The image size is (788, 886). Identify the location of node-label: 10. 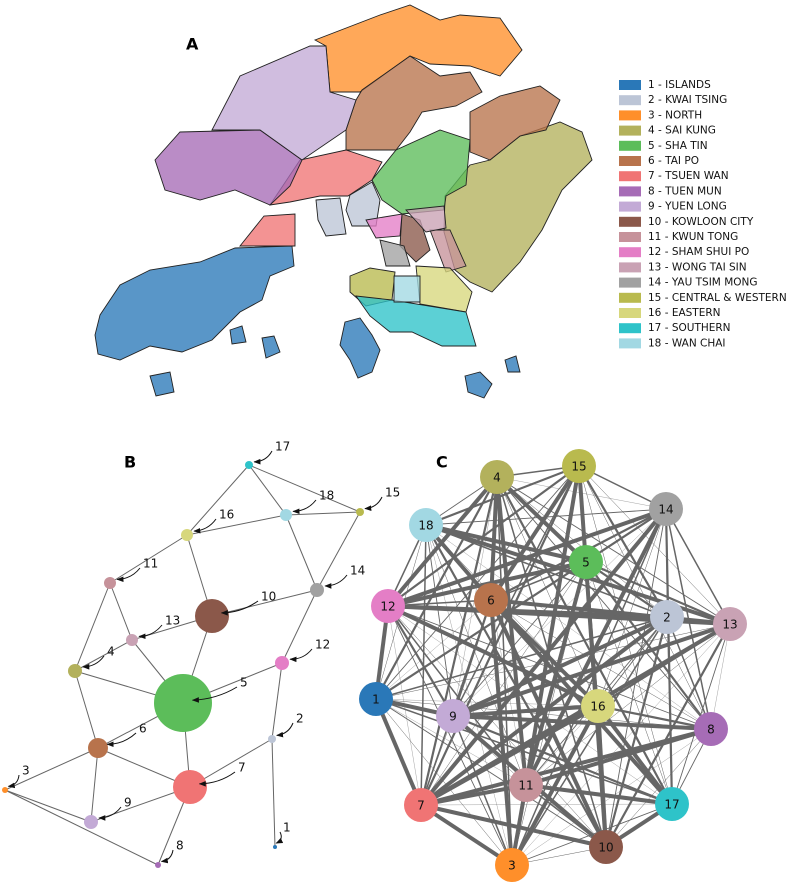
(605, 848).